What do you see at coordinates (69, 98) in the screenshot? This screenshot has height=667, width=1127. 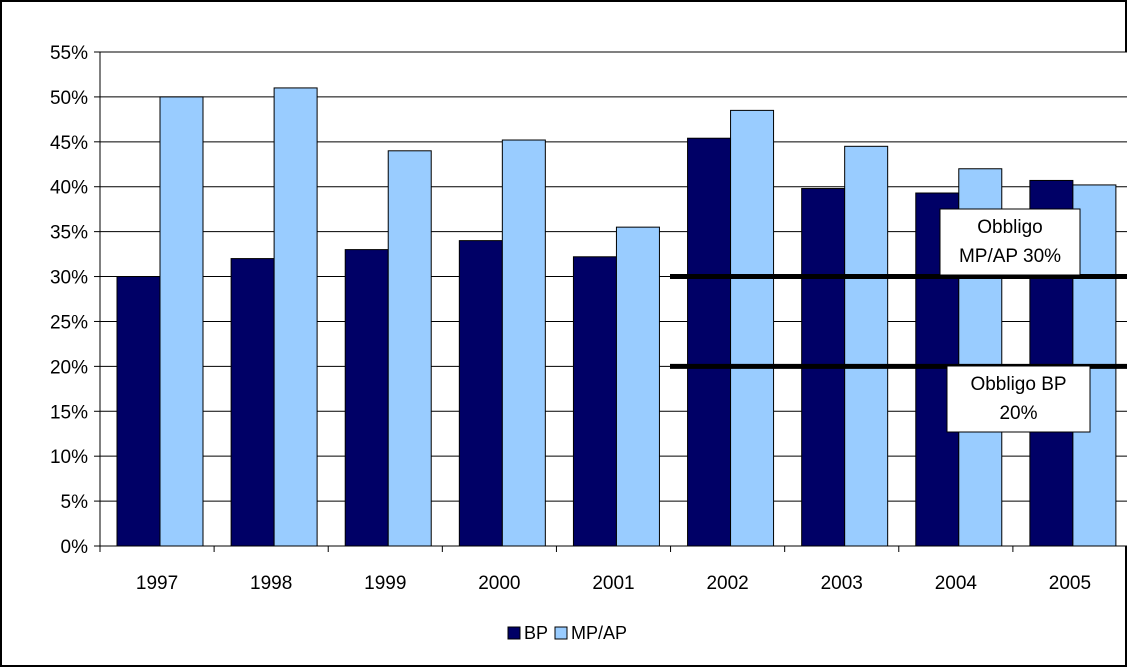 I see `y-tick-label: 50%` at bounding box center [69, 98].